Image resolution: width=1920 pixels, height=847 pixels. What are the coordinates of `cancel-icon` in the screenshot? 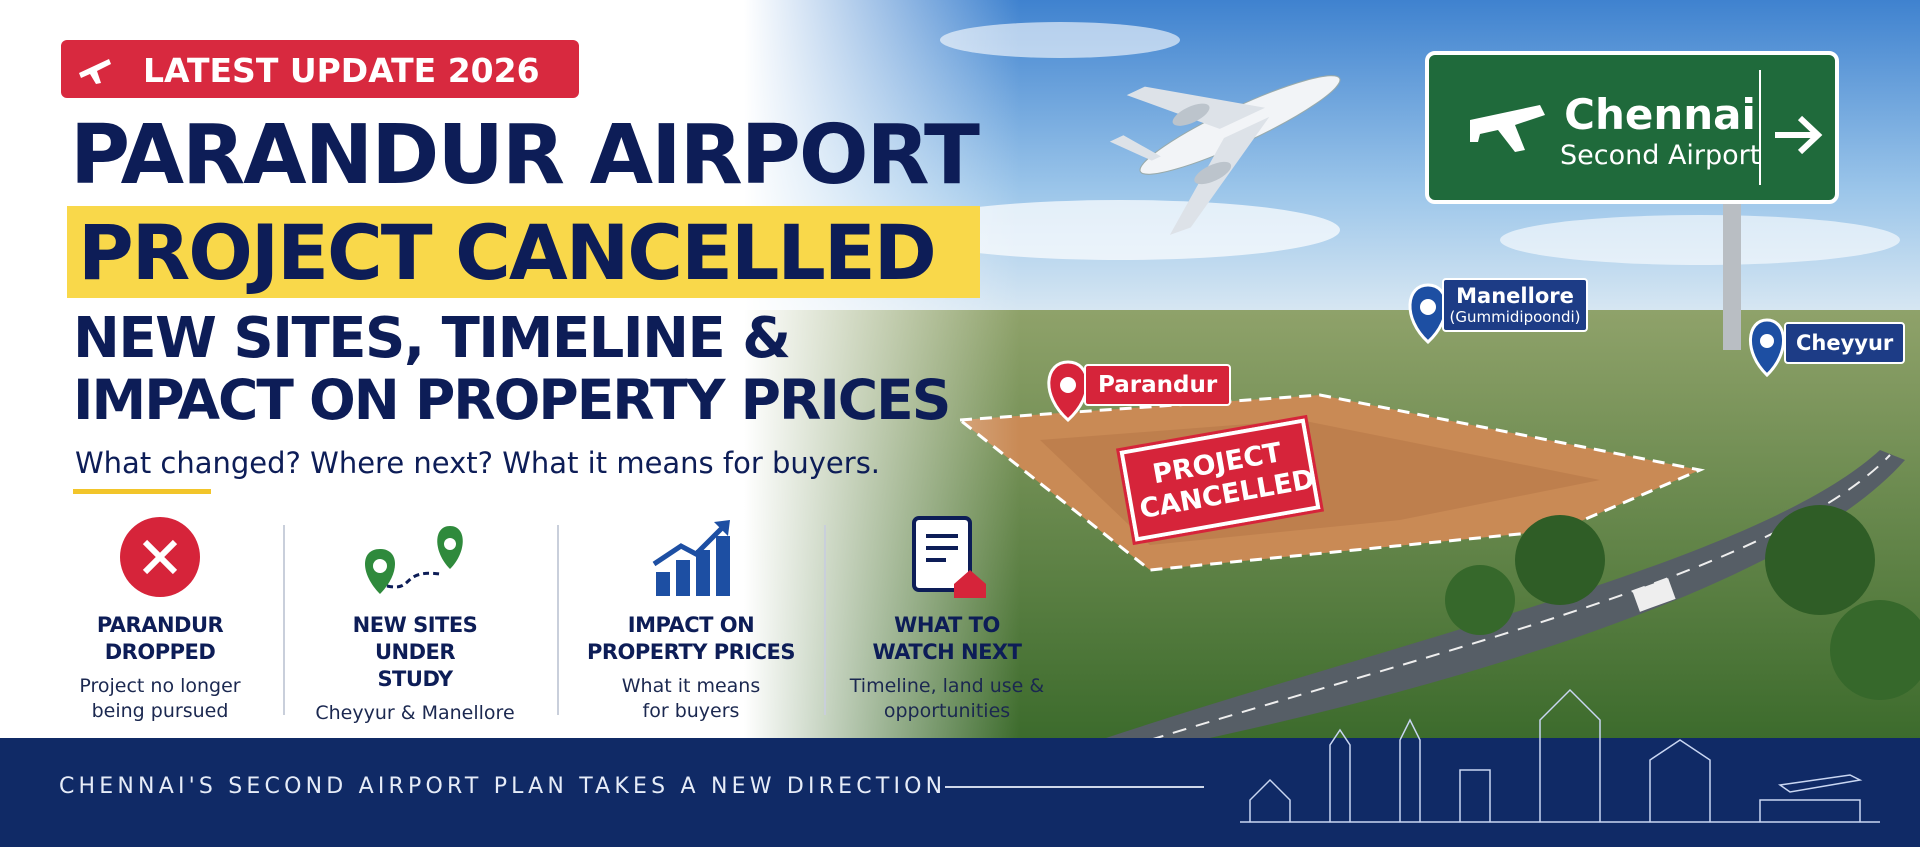 It's located at (160, 557).